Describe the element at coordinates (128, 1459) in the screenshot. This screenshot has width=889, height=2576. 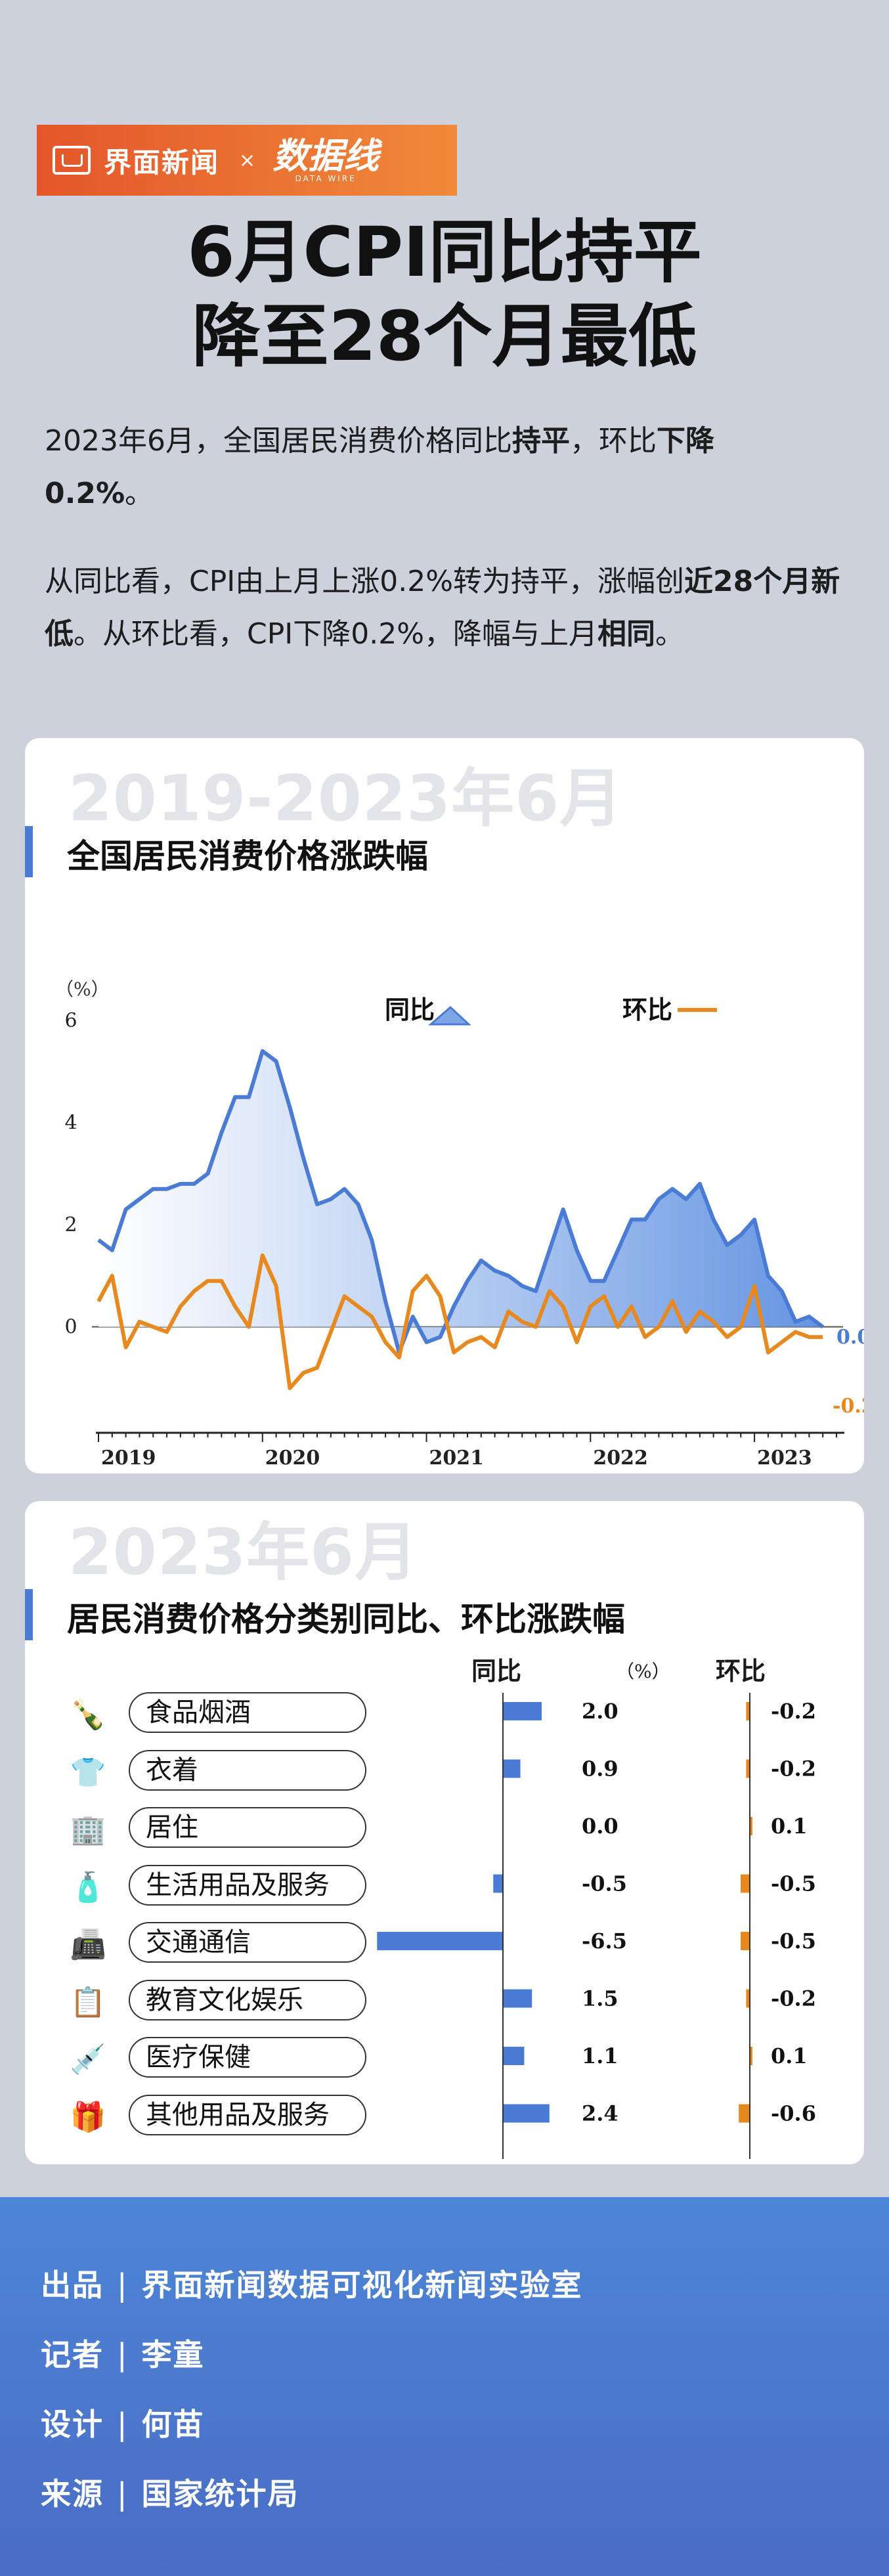
I see `x-tick-label: 2019` at that location.